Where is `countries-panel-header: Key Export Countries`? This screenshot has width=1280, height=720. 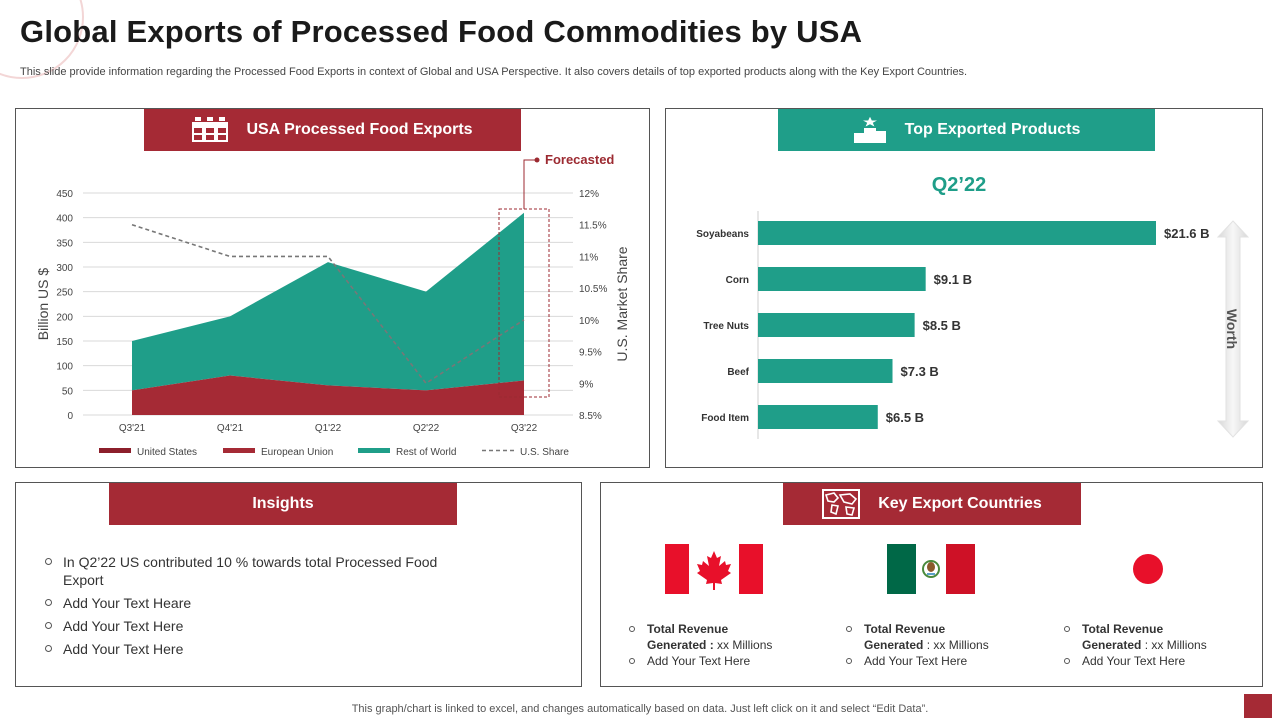 countries-panel-header: Key Export Countries is located at coordinates (932, 504).